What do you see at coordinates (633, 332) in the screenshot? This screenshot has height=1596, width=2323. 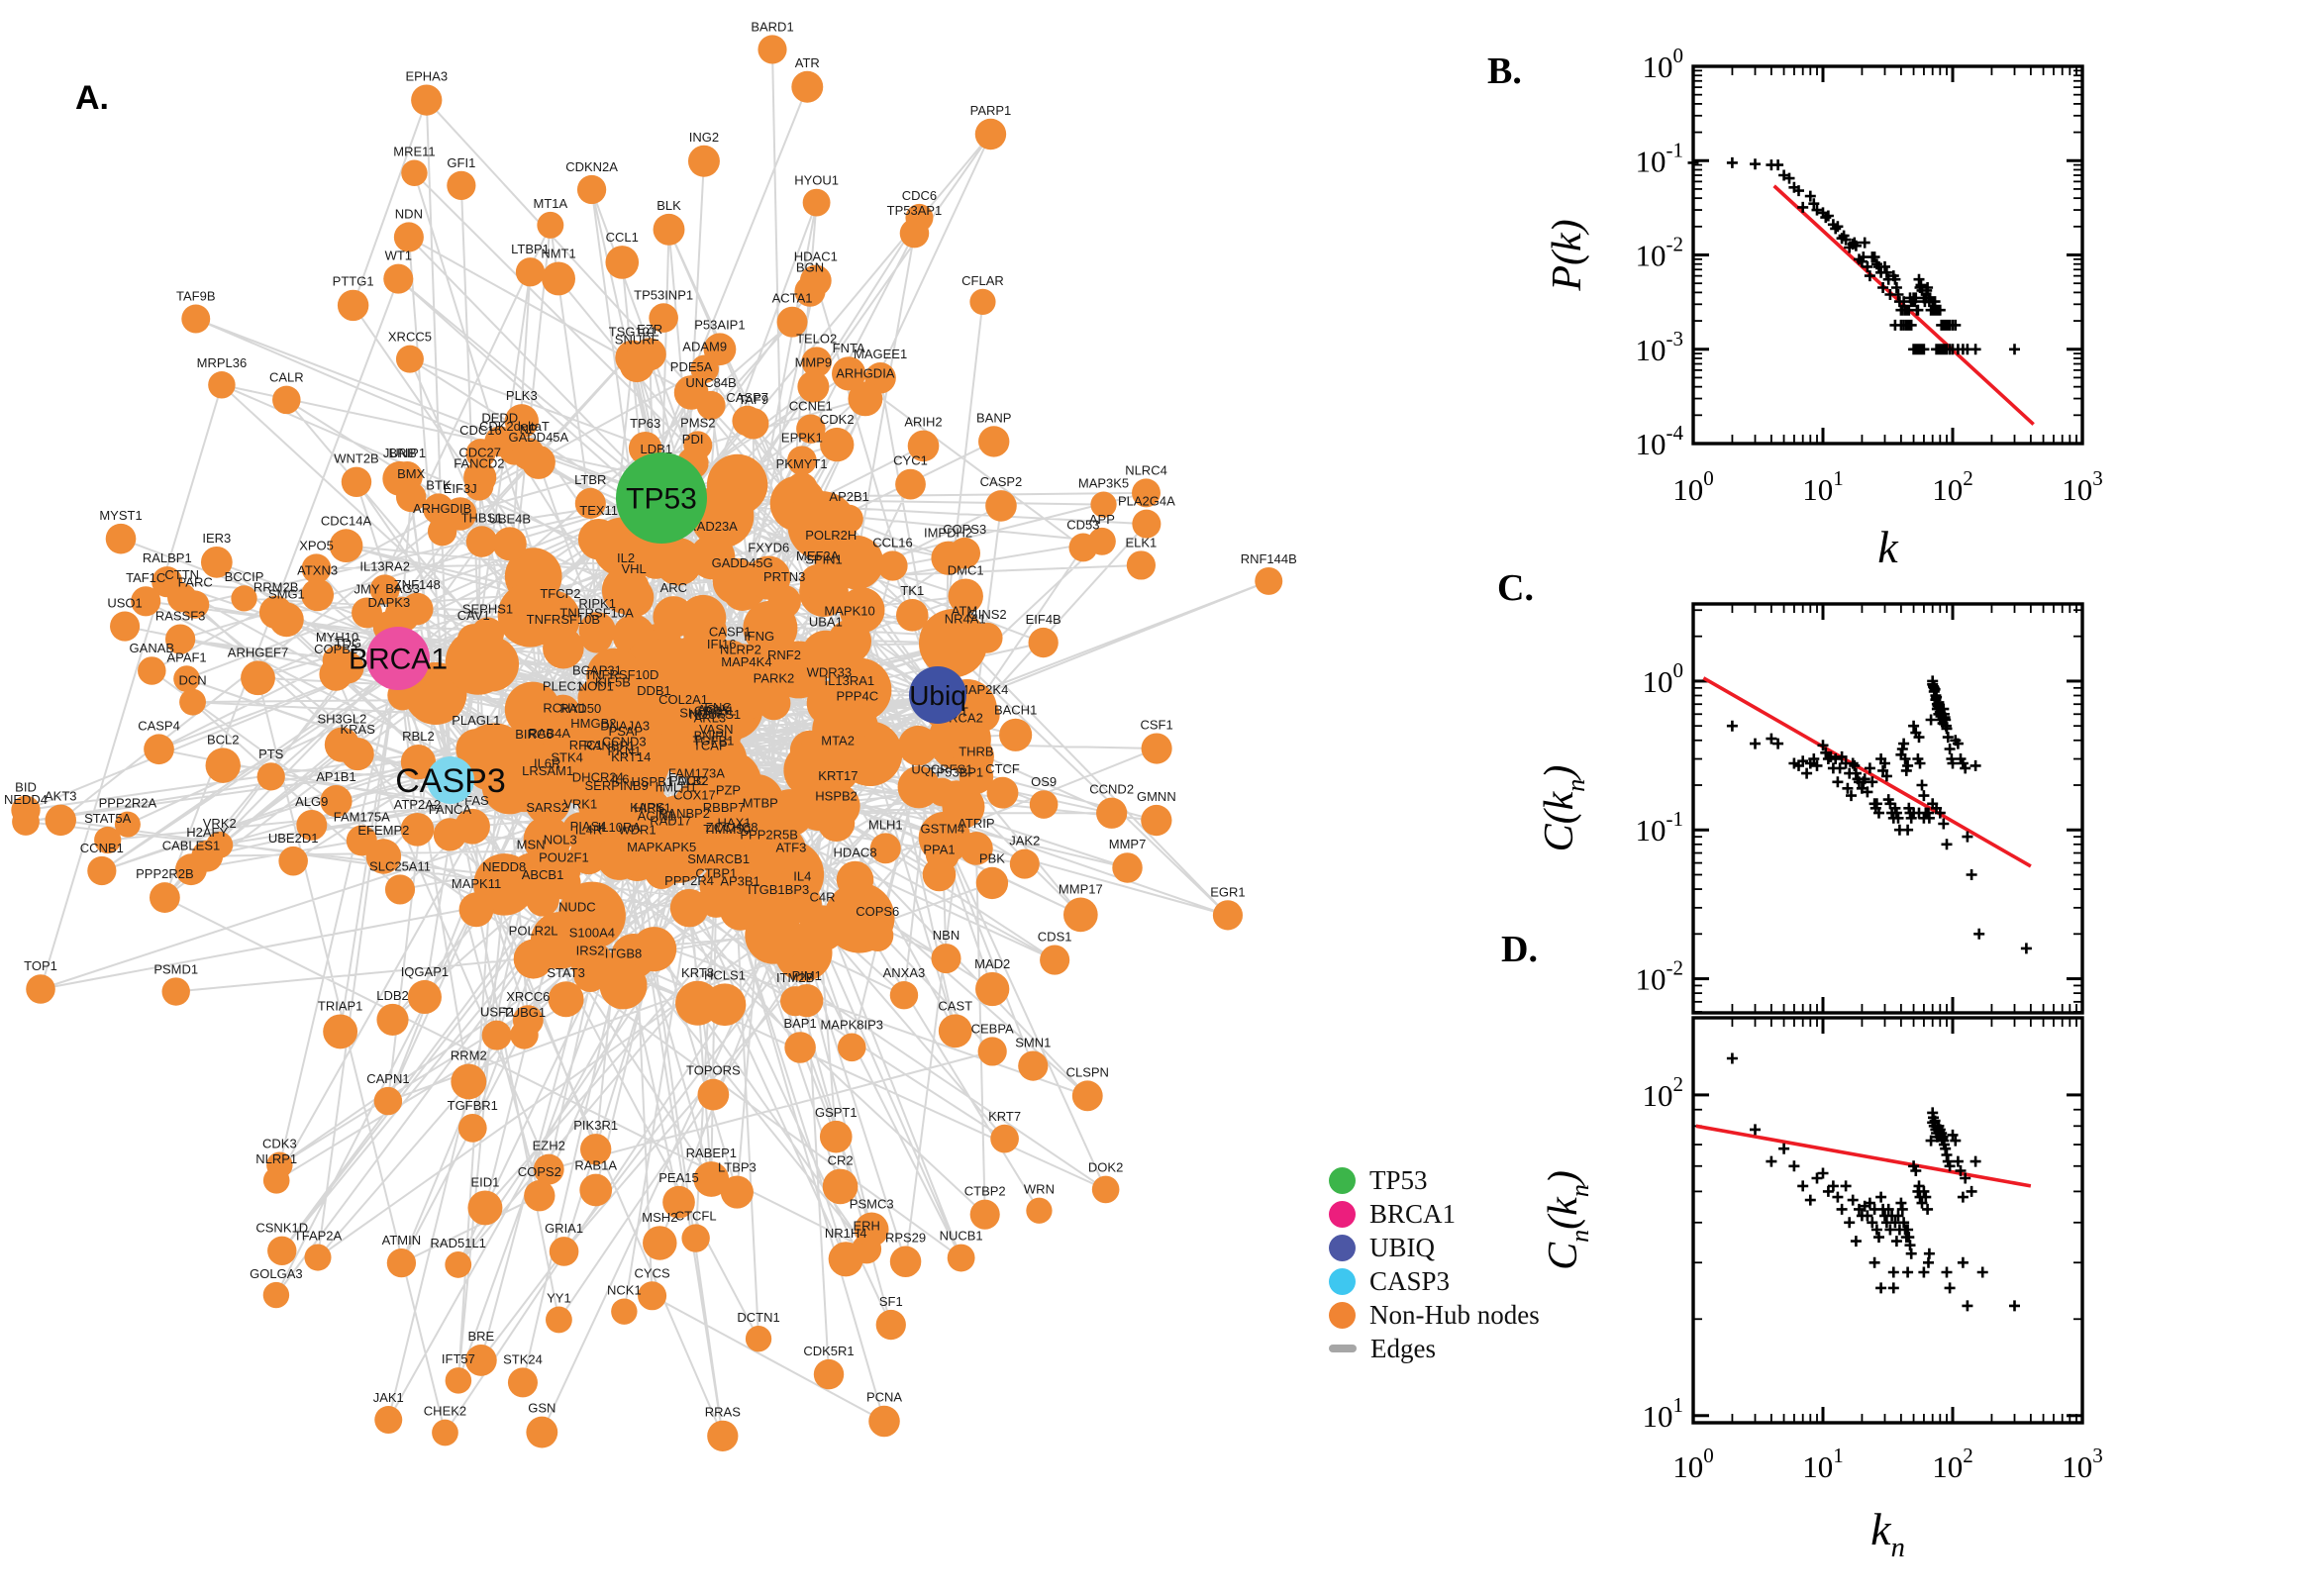 I see `network-node-label: TSG101` at bounding box center [633, 332].